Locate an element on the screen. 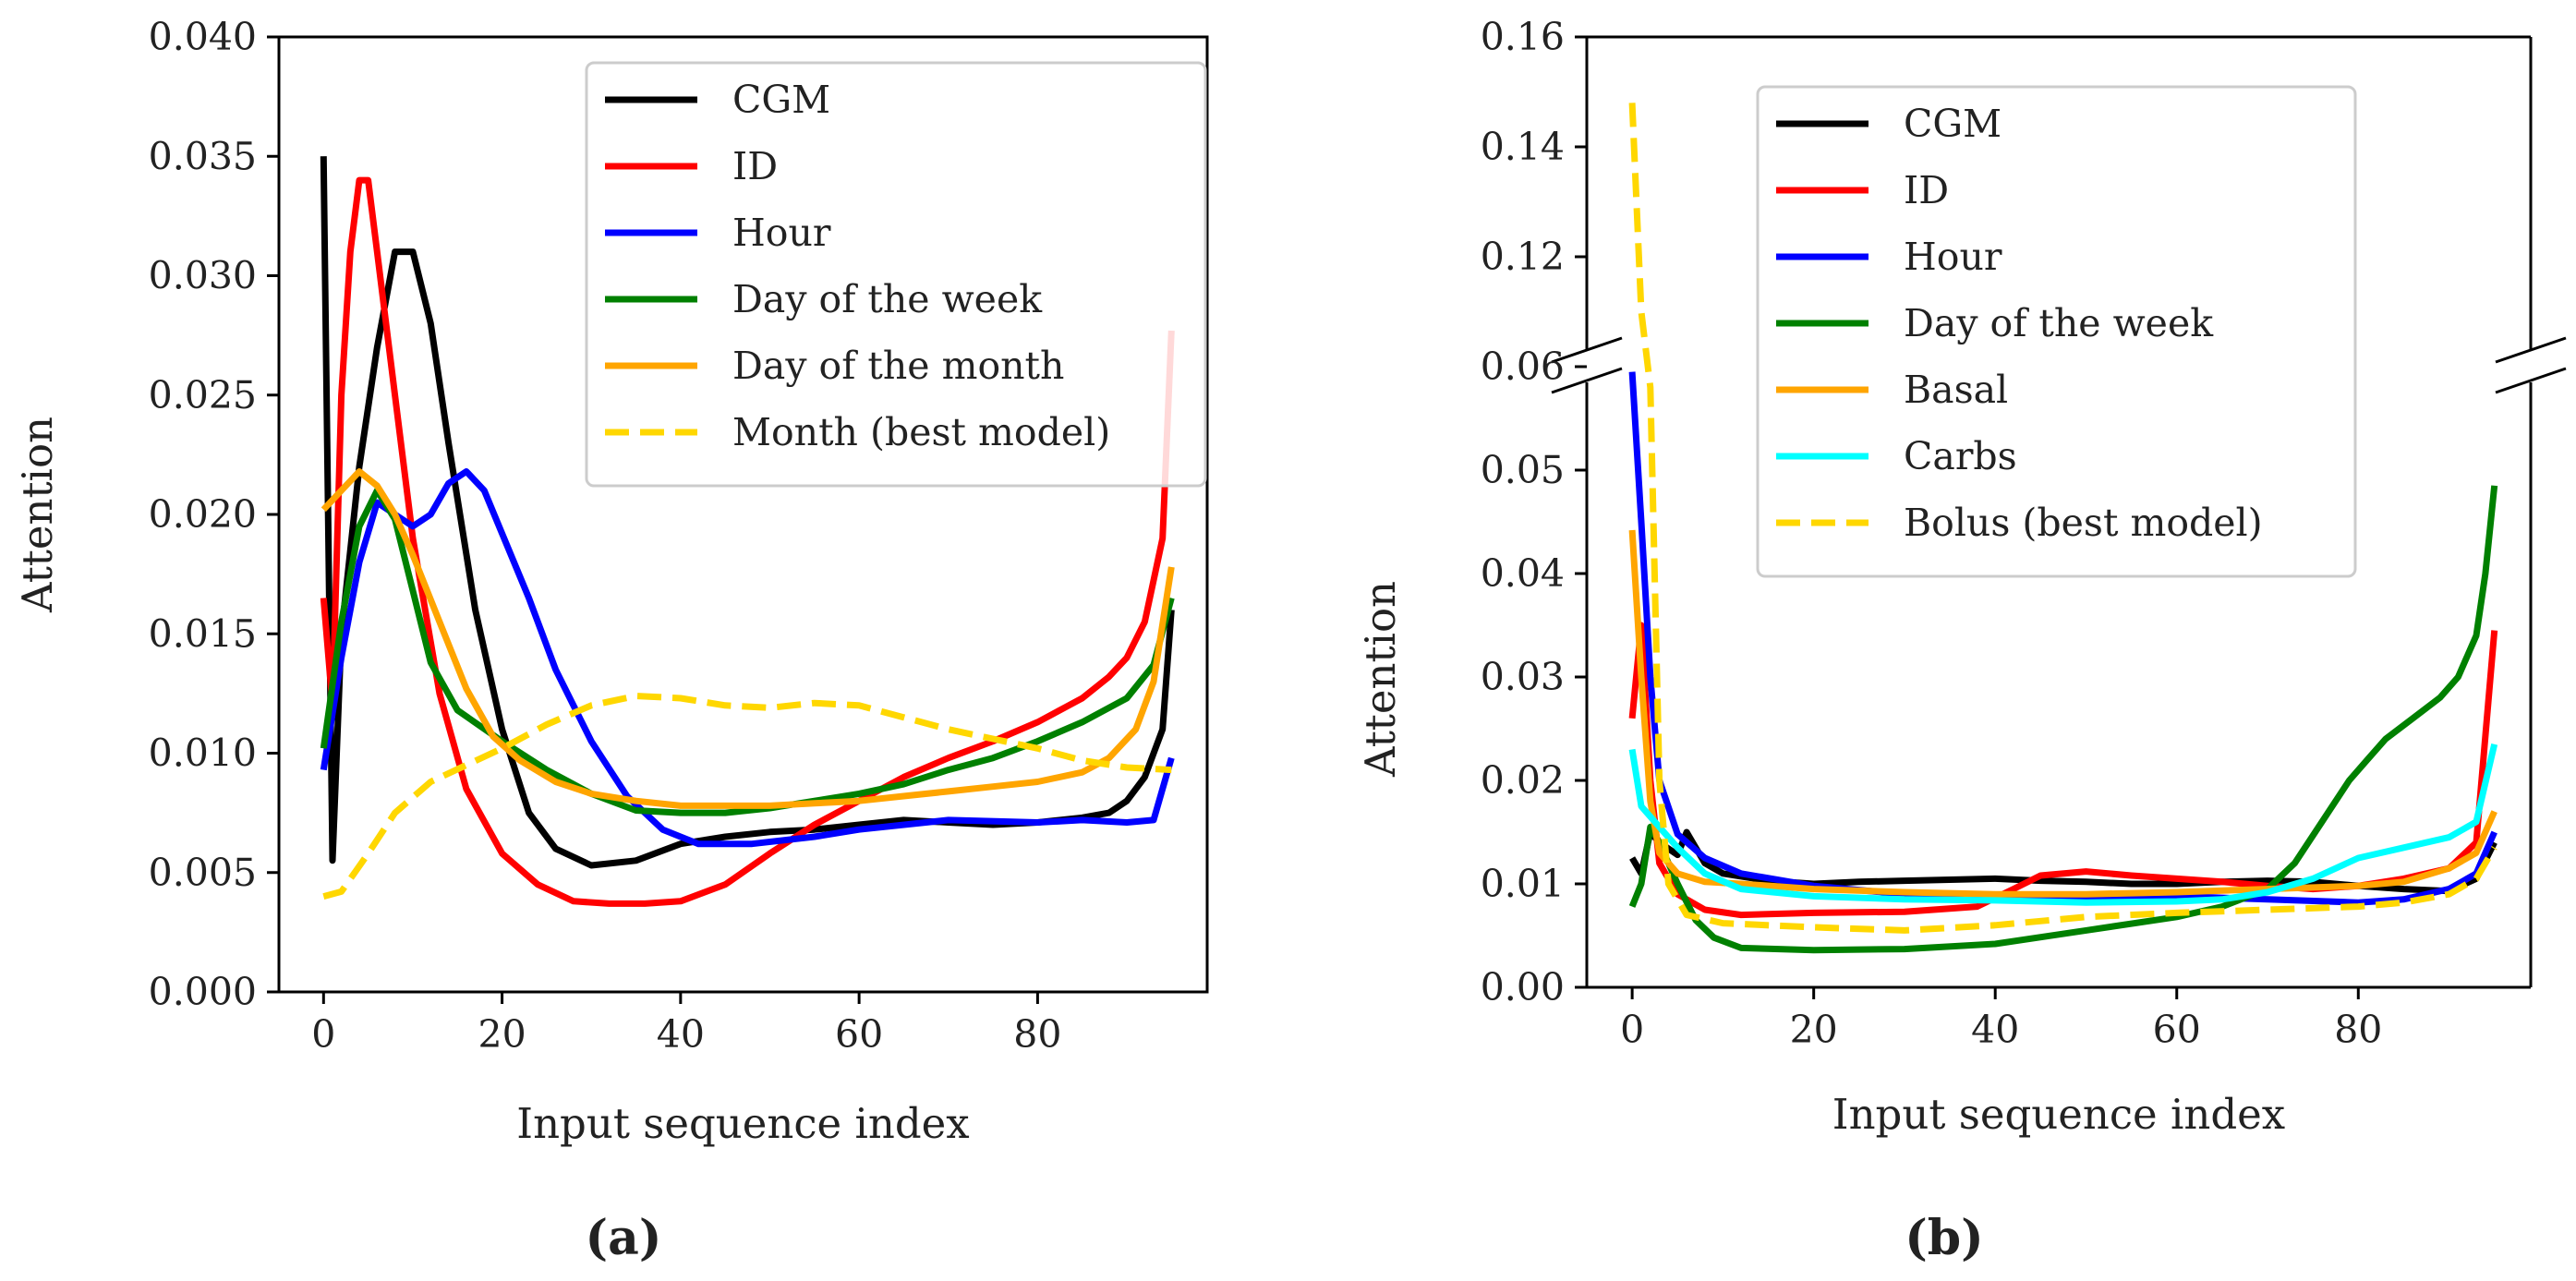 The height and width of the screenshot is (1281, 2576). a-xlabel: Input sequence index is located at coordinates (742, 1124).